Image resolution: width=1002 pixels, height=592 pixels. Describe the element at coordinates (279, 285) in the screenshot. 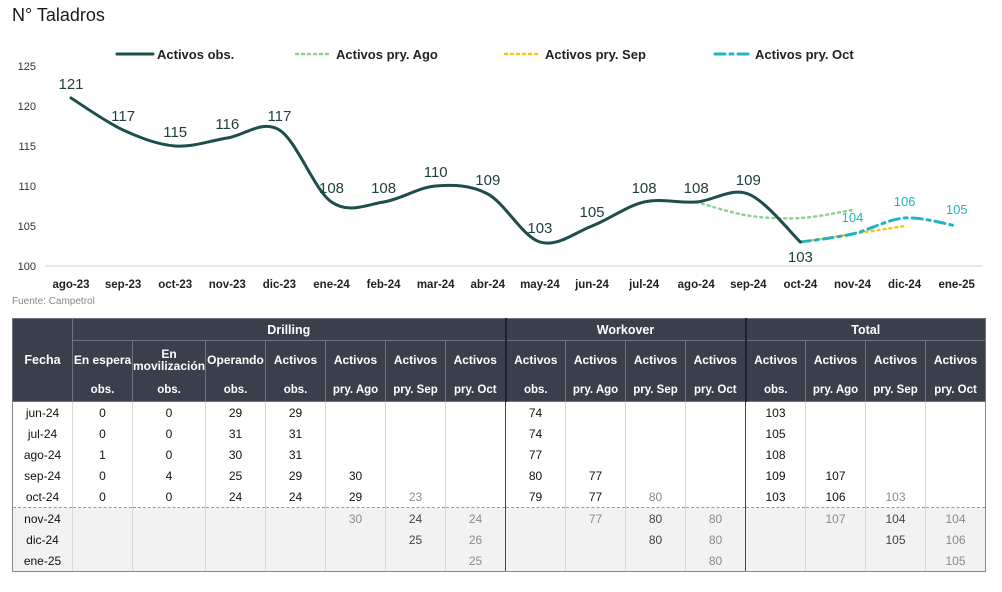

I see `x-tick-label: dic-23` at that location.